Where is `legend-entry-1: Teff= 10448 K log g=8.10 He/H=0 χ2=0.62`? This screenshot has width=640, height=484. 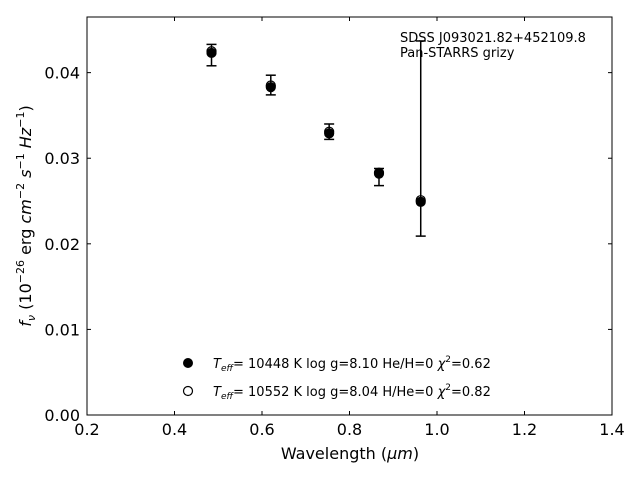 legend-entry-1: Teff= 10448 K log g=8.10 He/H=0 χ2=0.62 is located at coordinates (352, 364).